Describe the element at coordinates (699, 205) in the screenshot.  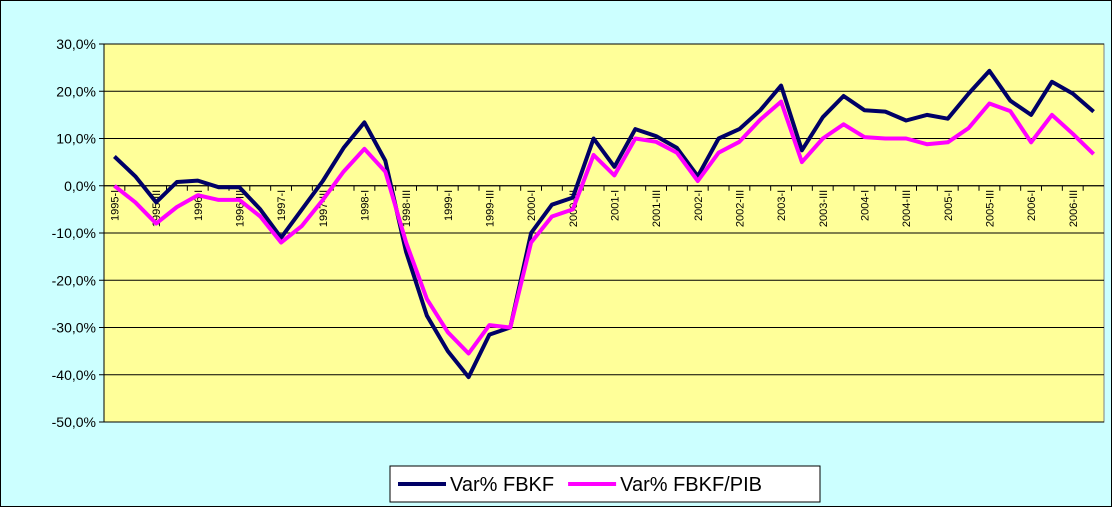
I see `x-tick-label: 2002-I` at that location.